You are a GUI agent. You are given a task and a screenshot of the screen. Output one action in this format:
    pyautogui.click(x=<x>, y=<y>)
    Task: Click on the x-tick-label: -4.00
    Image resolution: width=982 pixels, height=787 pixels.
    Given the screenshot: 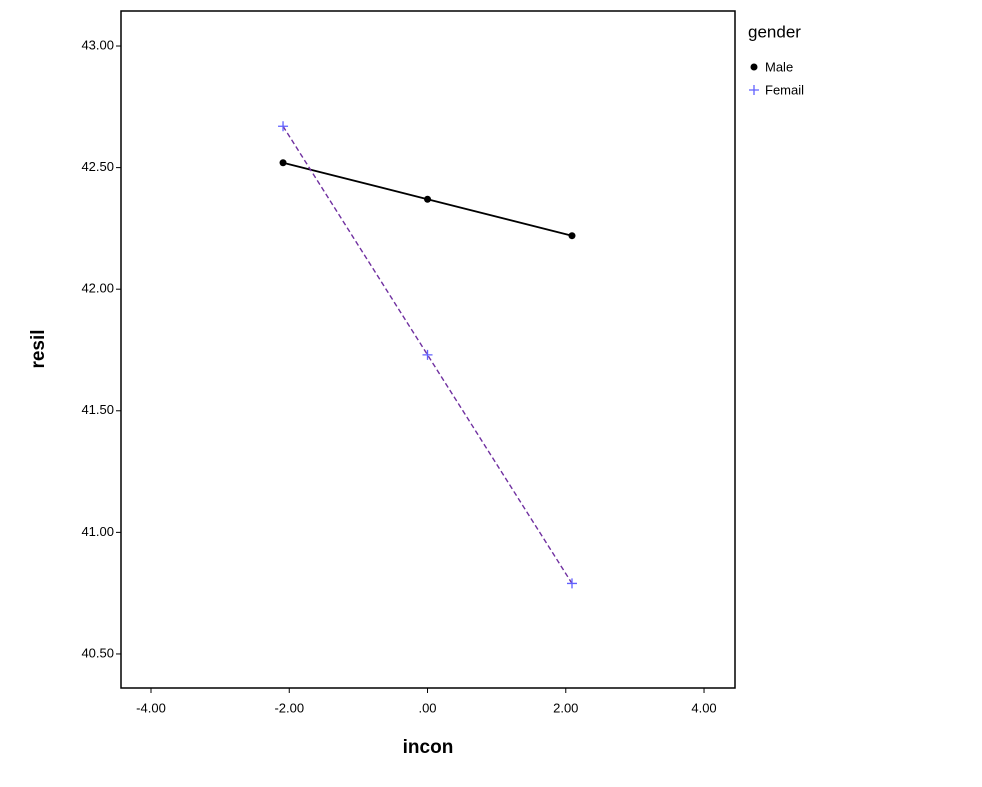 What is the action you would take?
    pyautogui.click(x=151, y=707)
    